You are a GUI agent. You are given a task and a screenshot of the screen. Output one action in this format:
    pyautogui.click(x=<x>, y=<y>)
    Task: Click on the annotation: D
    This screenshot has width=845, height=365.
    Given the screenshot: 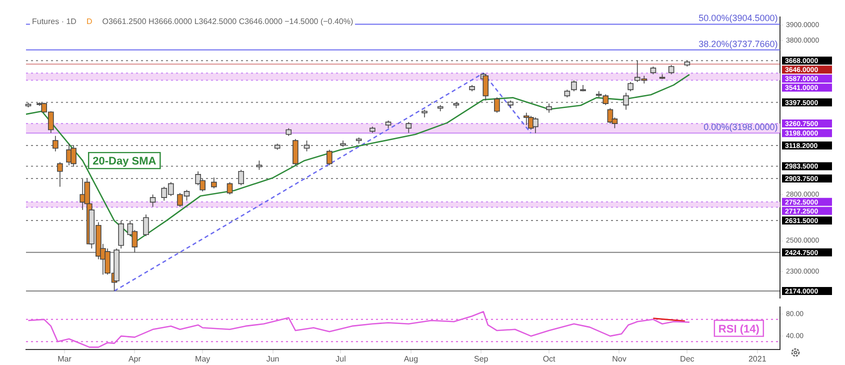 What is the action you would take?
    pyautogui.click(x=89, y=21)
    